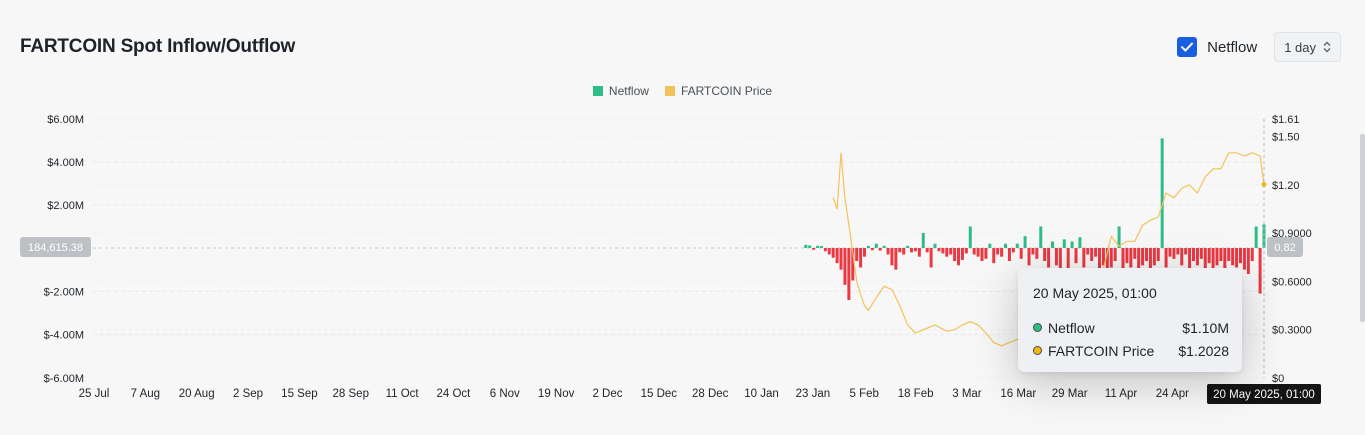  I want to click on x-tick-label: 11 Apr, so click(1121, 394).